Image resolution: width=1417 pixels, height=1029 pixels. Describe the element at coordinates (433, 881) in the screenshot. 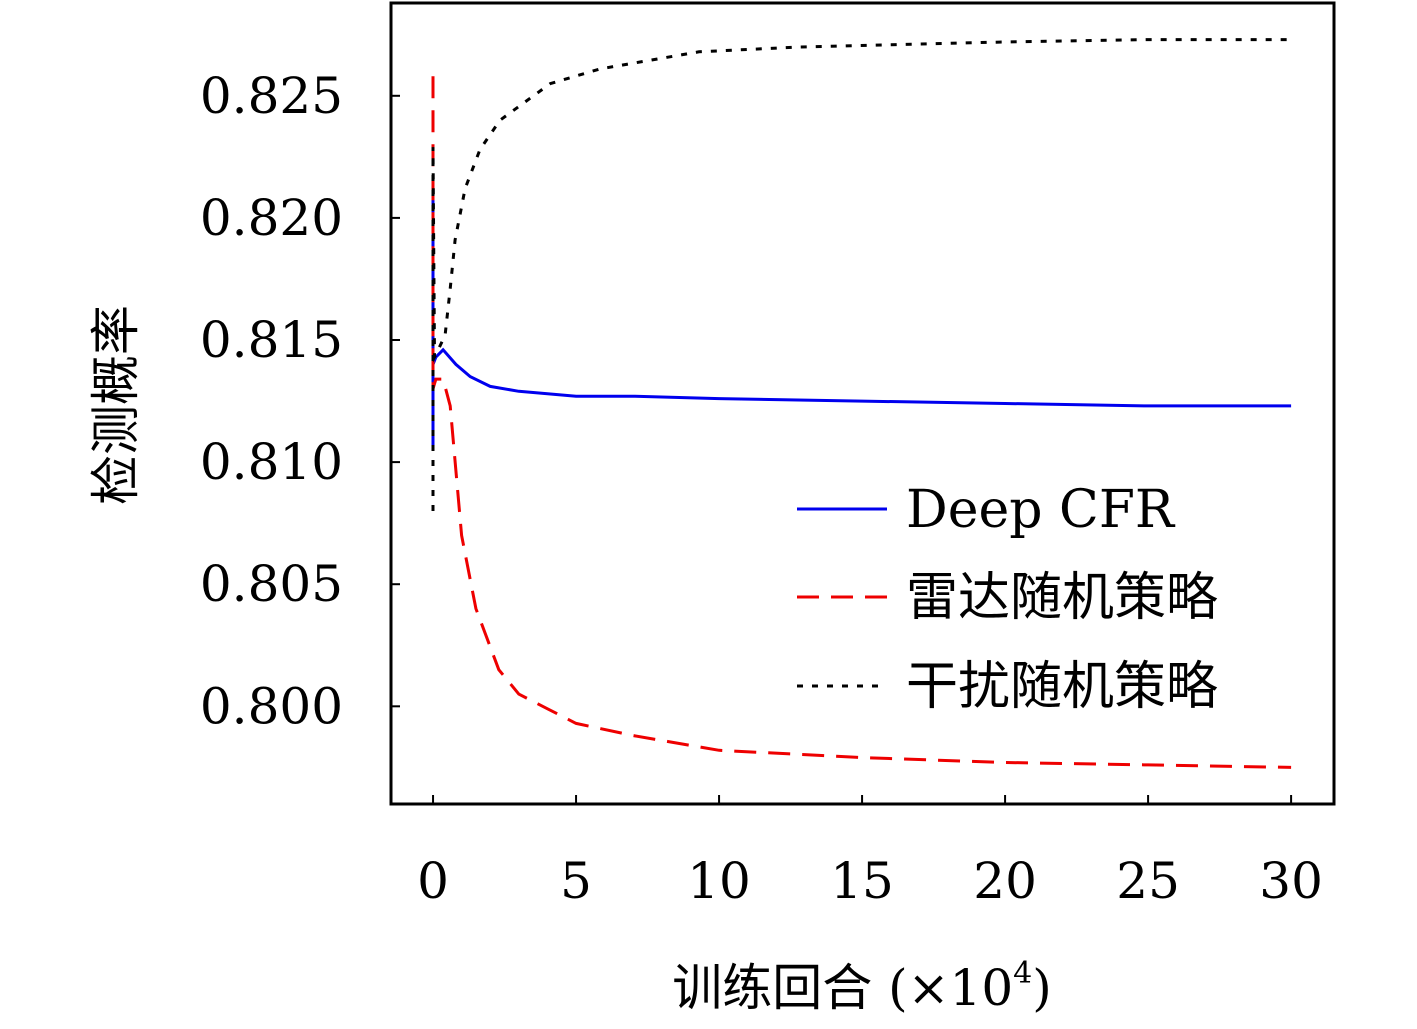

I see `x-tick-label: 0` at that location.